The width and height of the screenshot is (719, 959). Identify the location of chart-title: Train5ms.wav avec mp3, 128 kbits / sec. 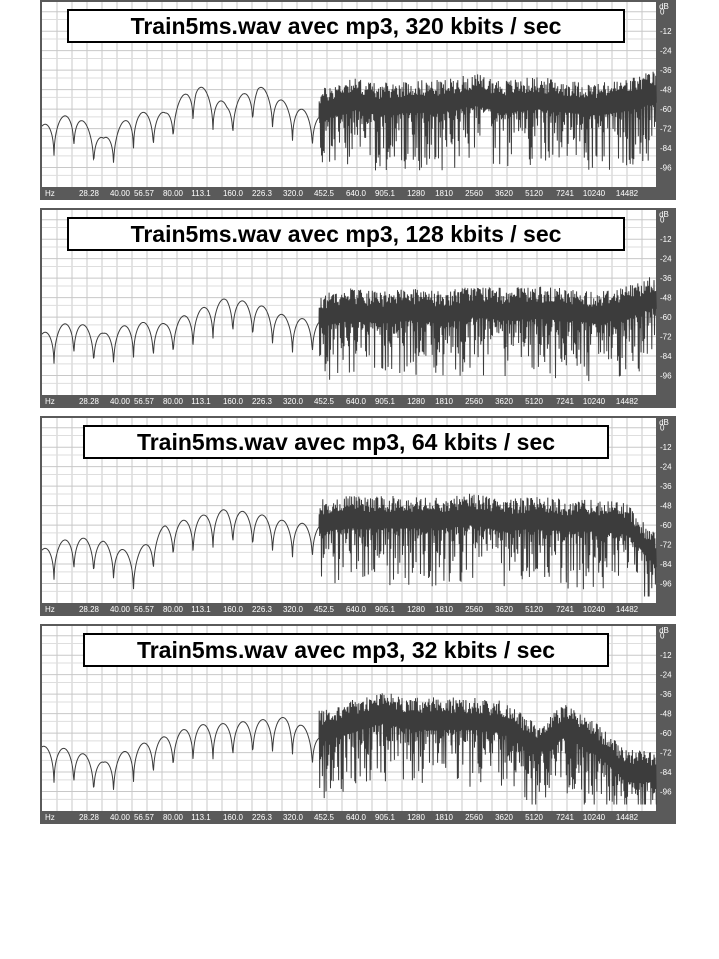
(346, 234).